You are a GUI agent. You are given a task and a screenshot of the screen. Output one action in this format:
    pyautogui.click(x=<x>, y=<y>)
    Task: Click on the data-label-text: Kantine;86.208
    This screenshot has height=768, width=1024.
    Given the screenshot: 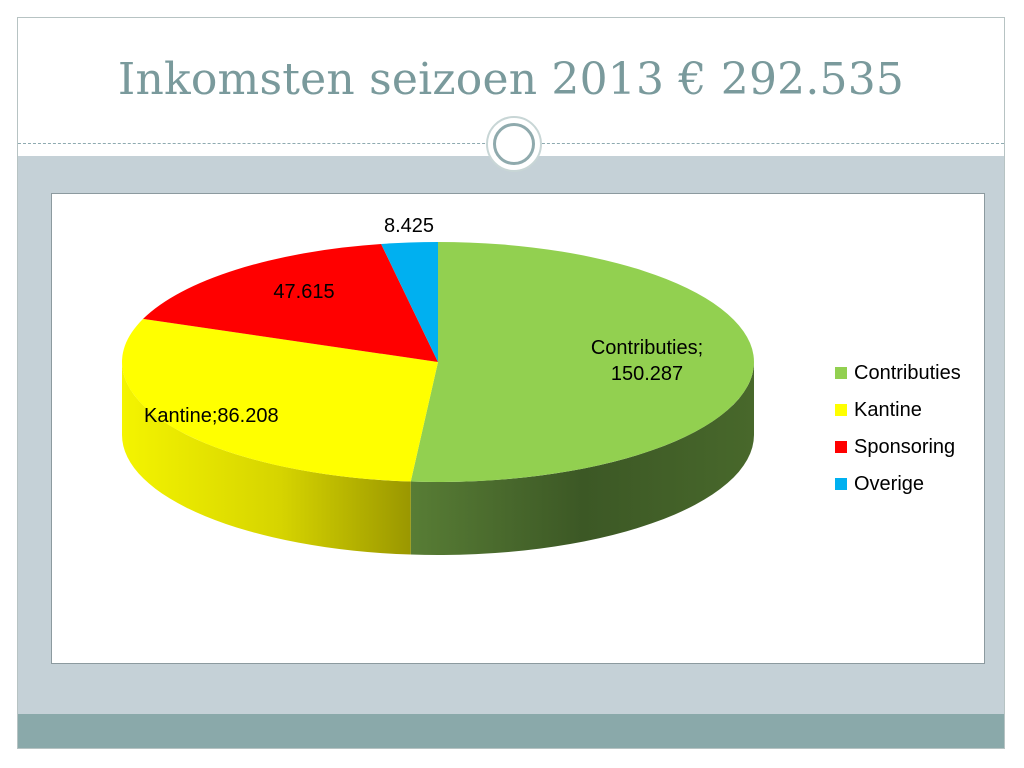 What is the action you would take?
    pyautogui.click(x=211, y=416)
    